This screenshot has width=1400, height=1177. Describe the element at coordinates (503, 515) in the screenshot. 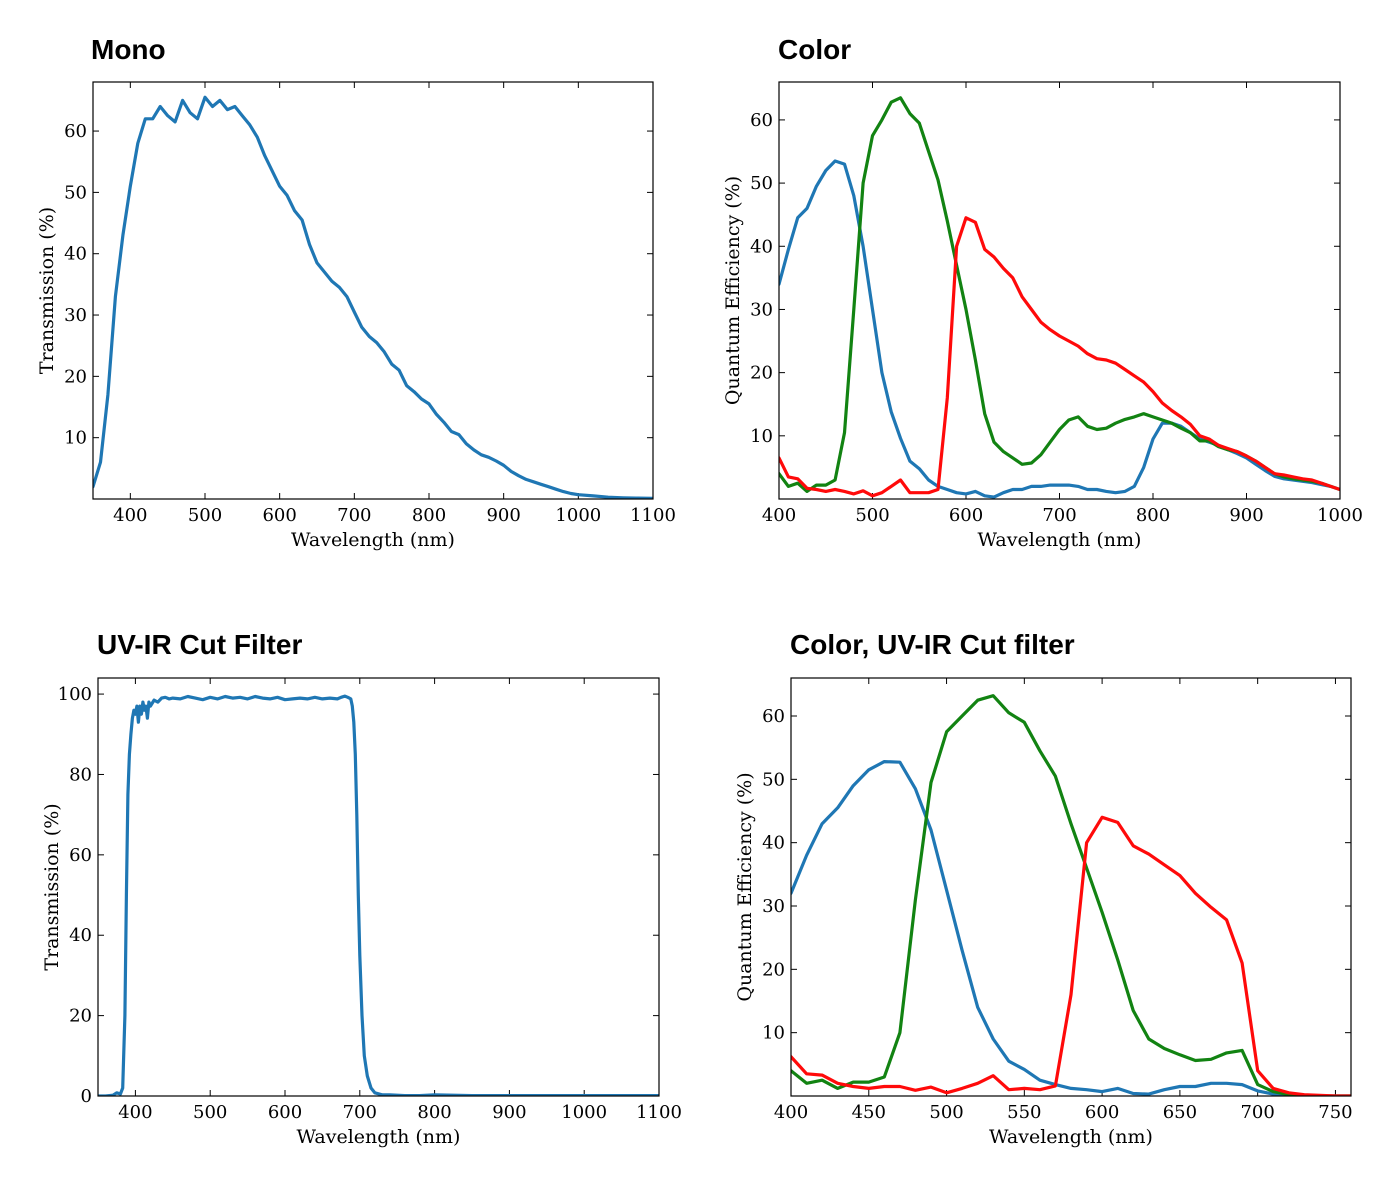

I see `mono-xtick-label: 900` at that location.